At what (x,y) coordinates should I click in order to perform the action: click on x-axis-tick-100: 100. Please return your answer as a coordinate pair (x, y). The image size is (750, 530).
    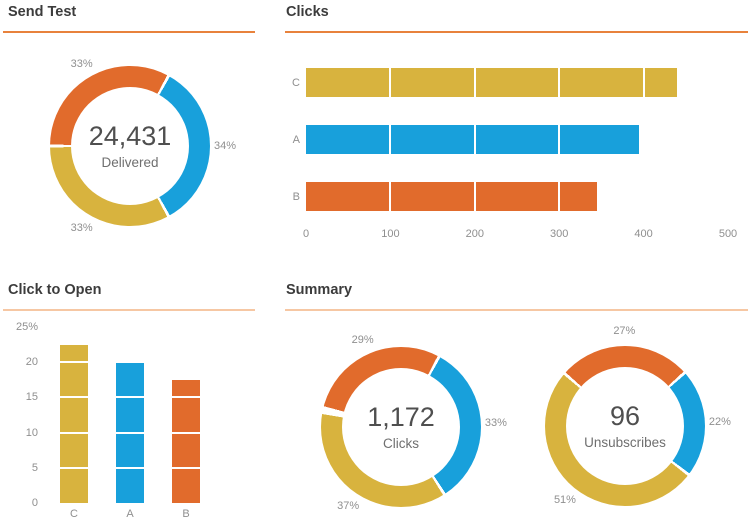
    Looking at the image, I should click on (390, 234).